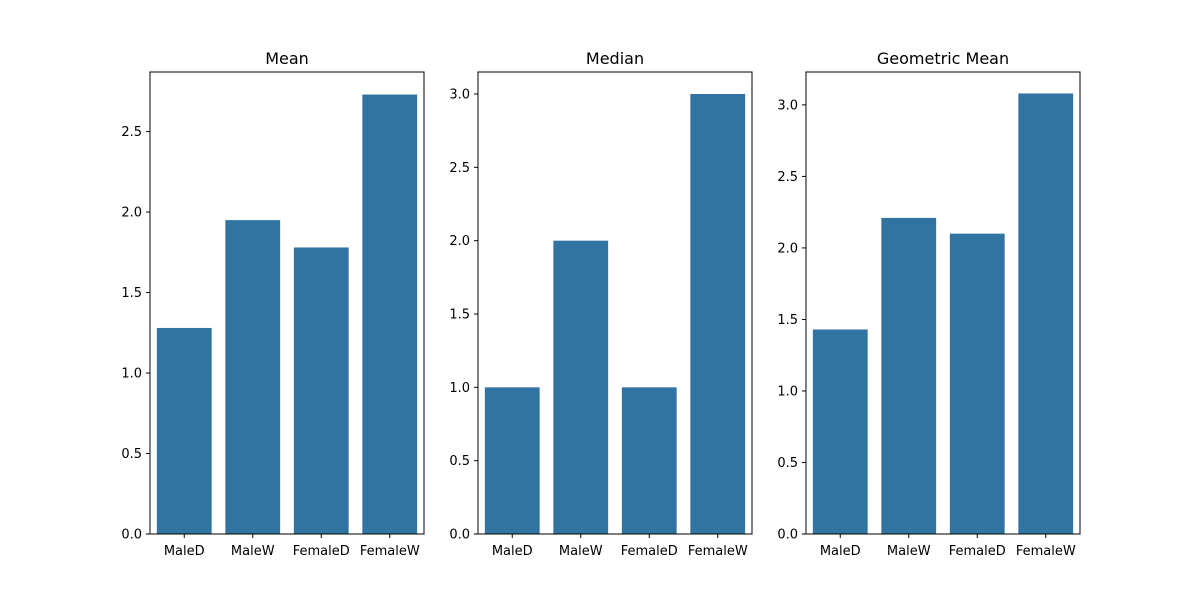  I want to click on bar-mean-femaled, so click(321, 390).